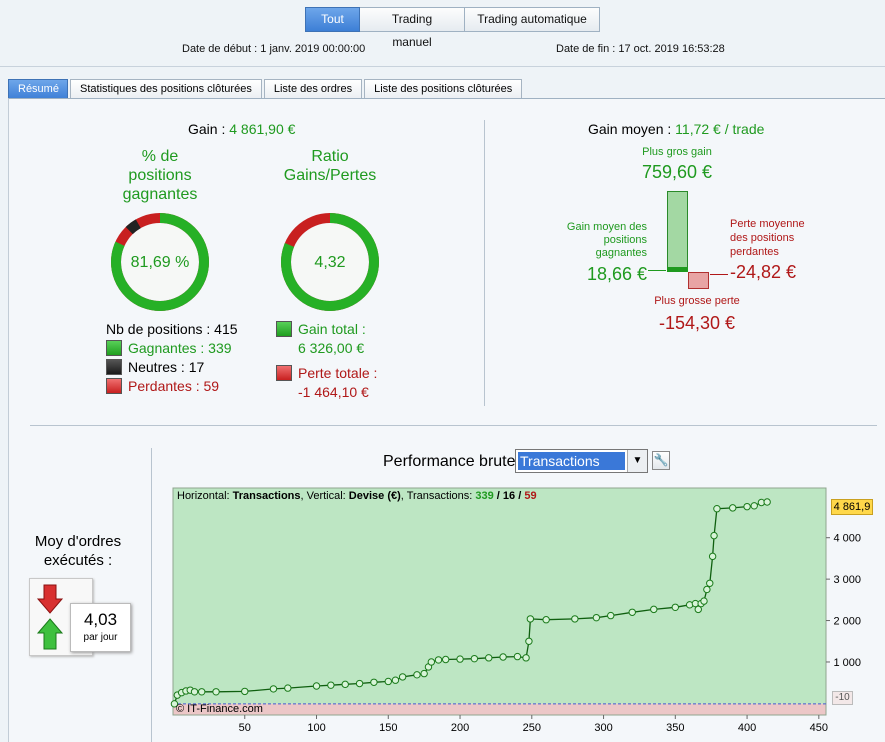 The height and width of the screenshot is (742, 885). Describe the element at coordinates (160, 156) in the screenshot. I see `pct-title-line1: % de` at that location.